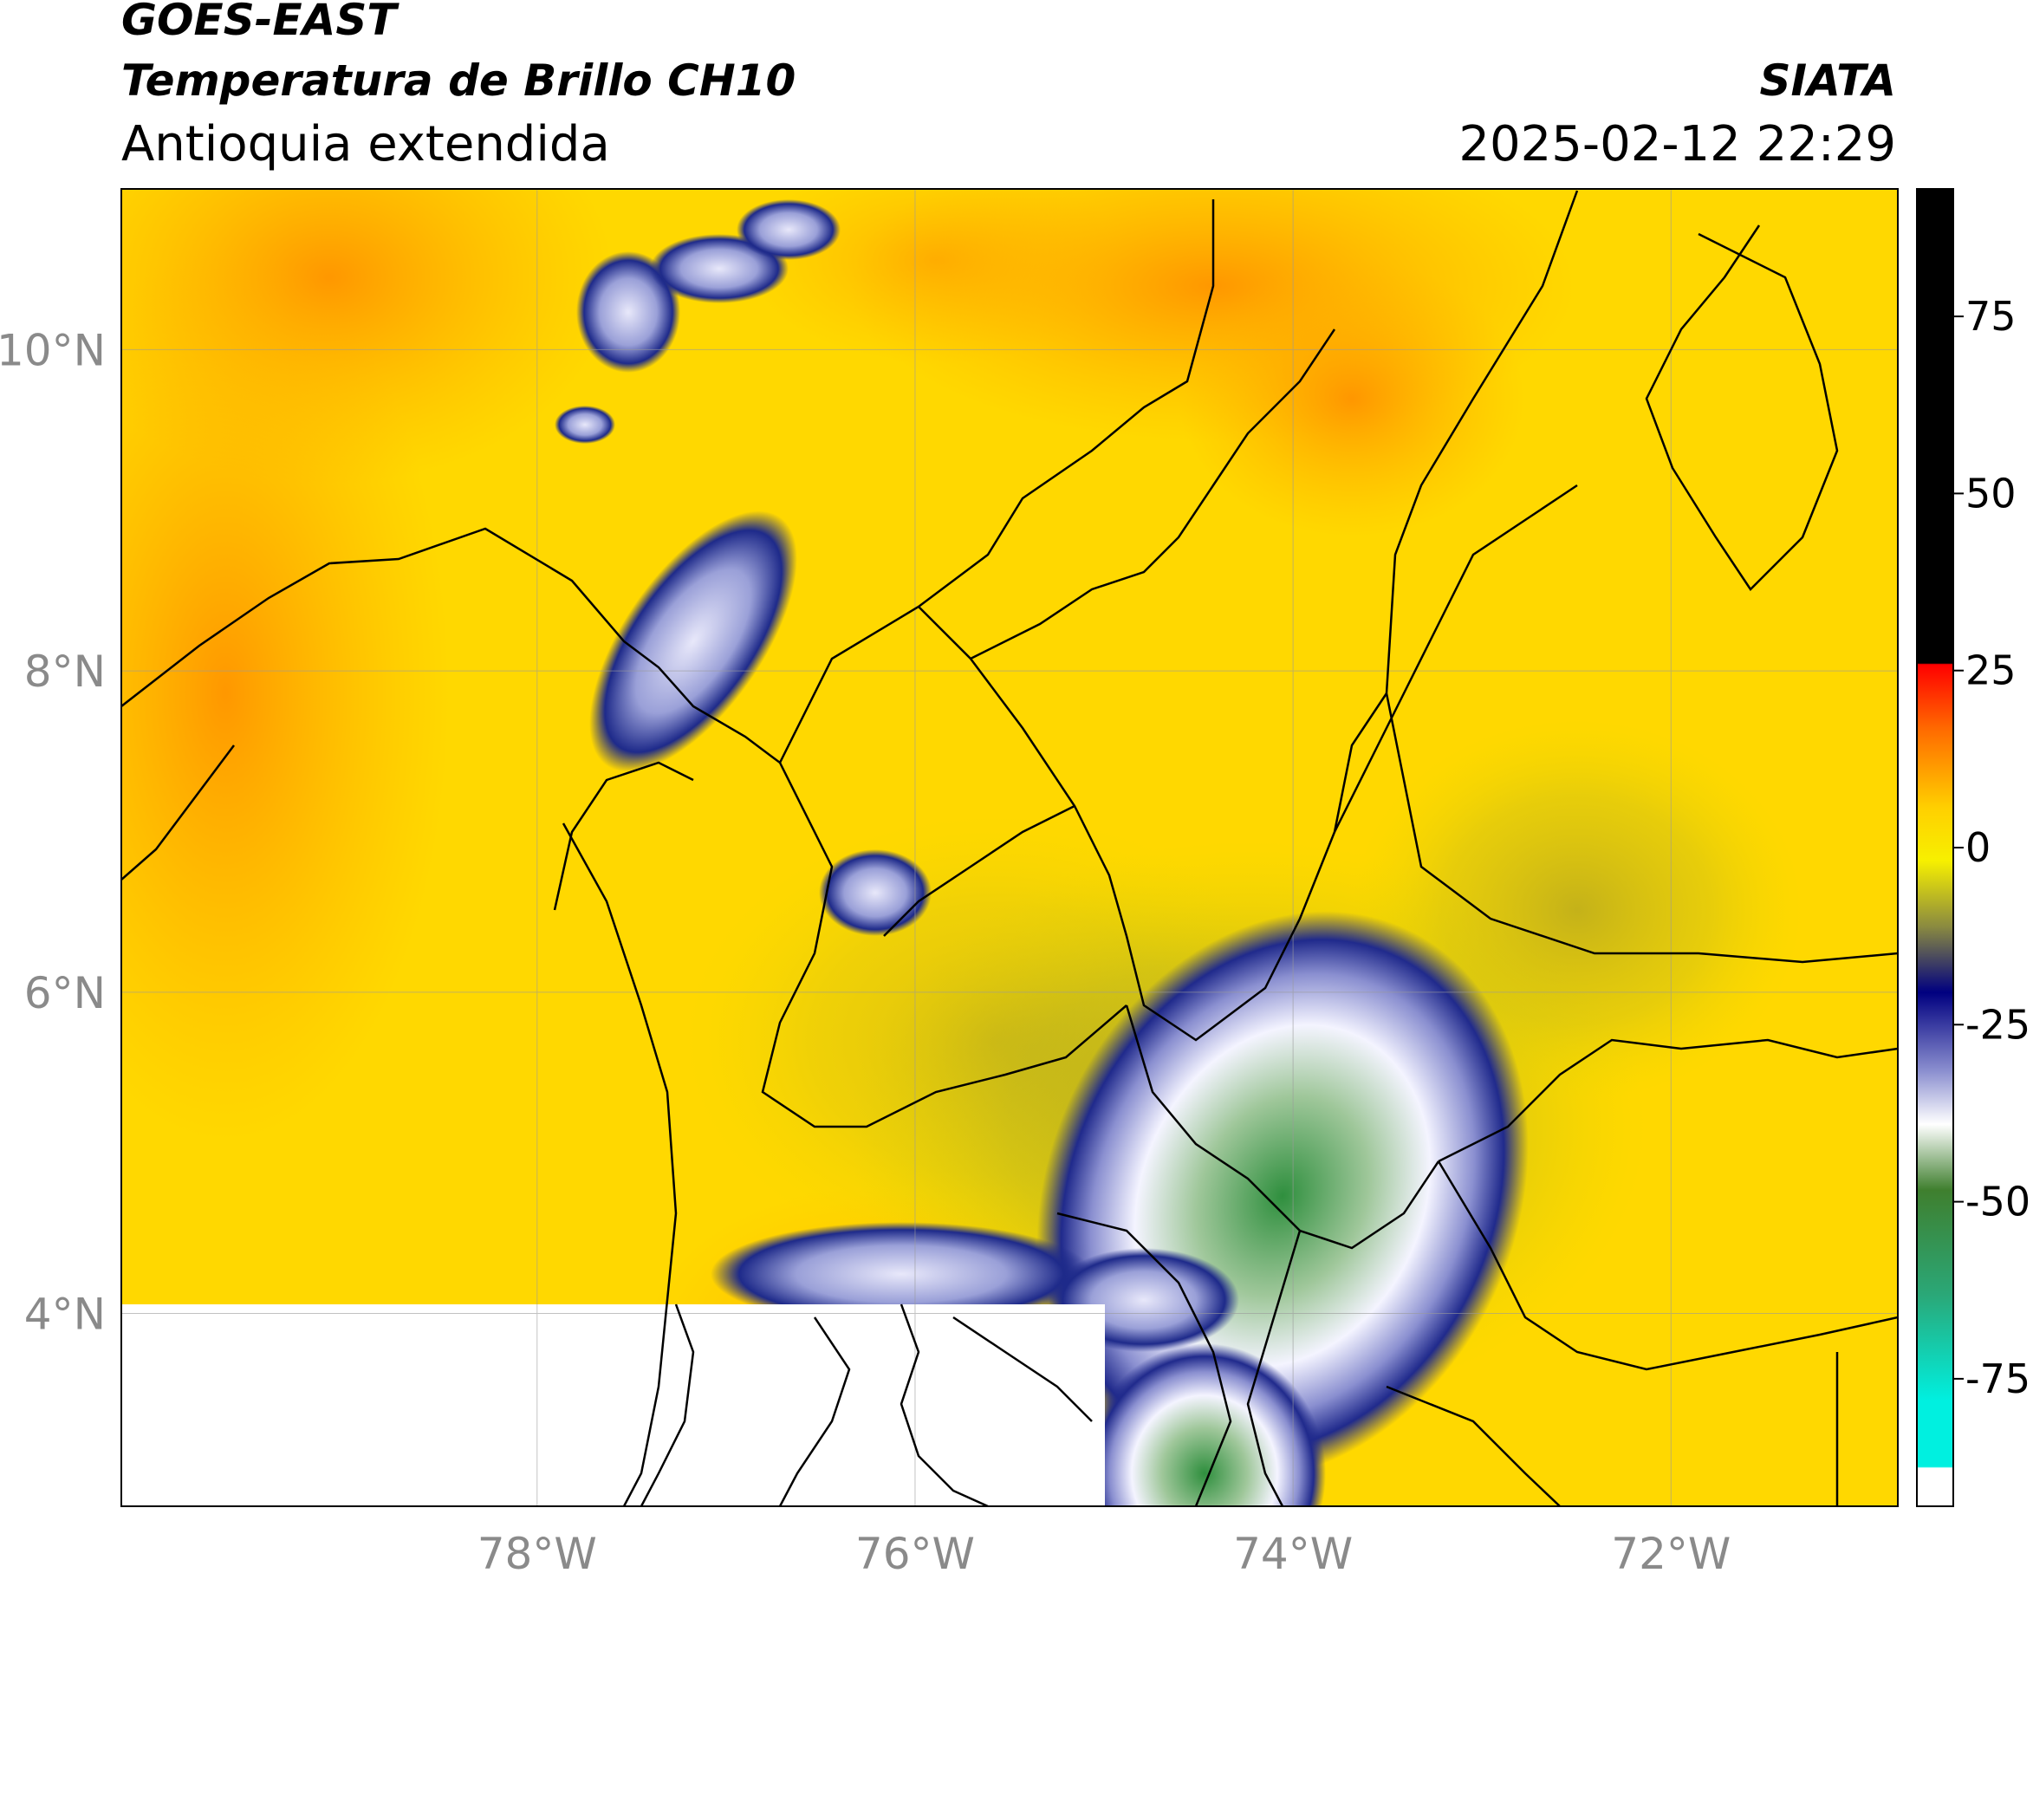  I want to click on lat-tick-label: 10°N, so click(53, 350).